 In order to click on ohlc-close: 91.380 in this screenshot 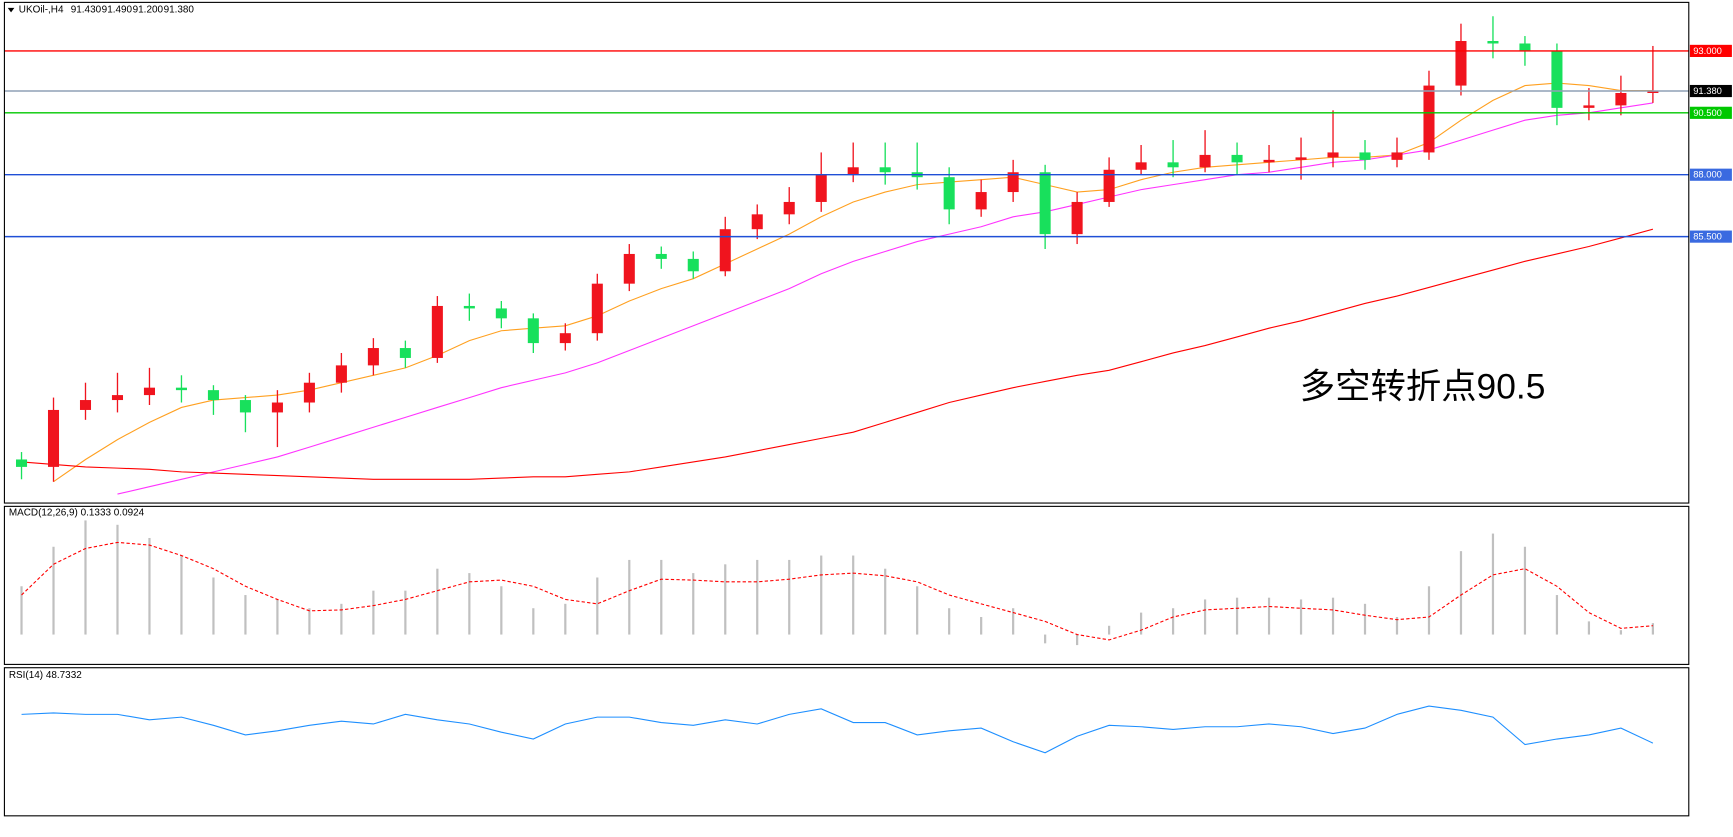, I will do `click(179, 10)`.